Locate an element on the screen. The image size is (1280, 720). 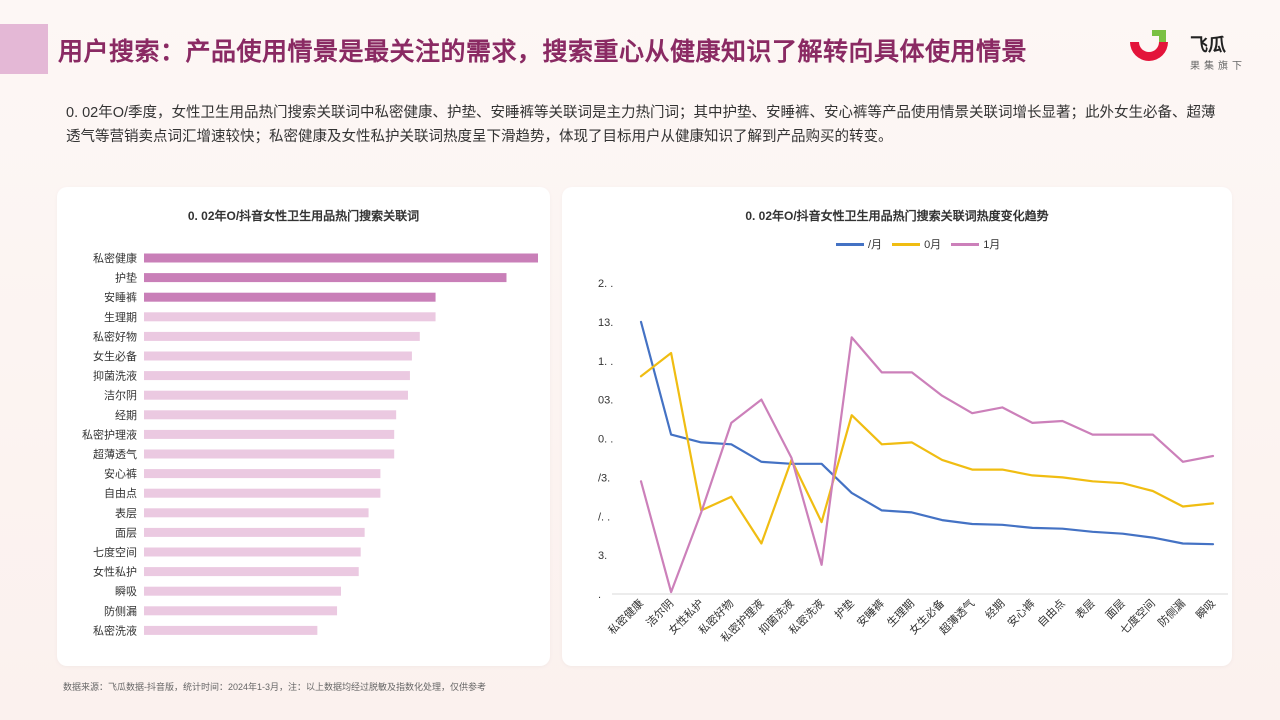
bar-category-label: 抑菌洗液 is located at coordinates (115, 376).